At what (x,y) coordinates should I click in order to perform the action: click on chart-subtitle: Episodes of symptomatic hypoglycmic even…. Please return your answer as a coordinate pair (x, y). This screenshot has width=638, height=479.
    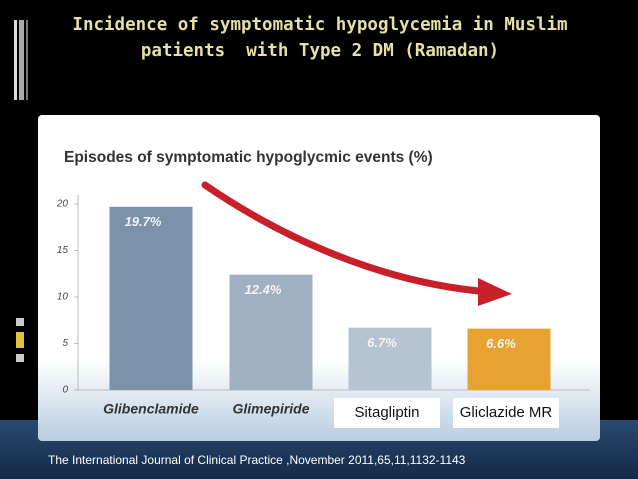
    Looking at the image, I should click on (248, 157).